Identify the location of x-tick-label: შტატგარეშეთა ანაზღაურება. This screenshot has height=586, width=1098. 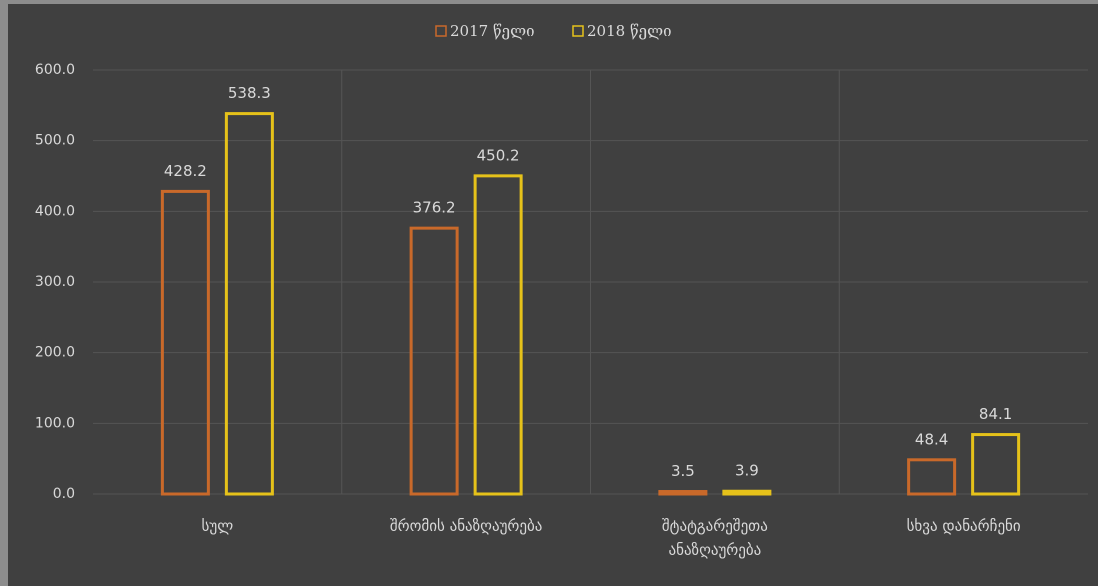
(714, 538).